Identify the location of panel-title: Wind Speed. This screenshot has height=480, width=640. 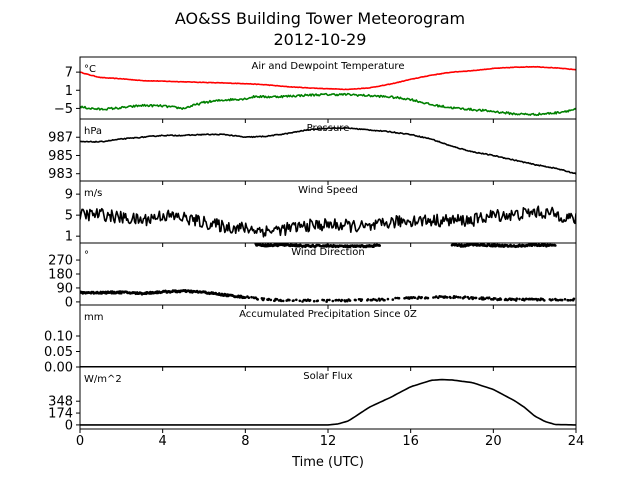
(328, 190).